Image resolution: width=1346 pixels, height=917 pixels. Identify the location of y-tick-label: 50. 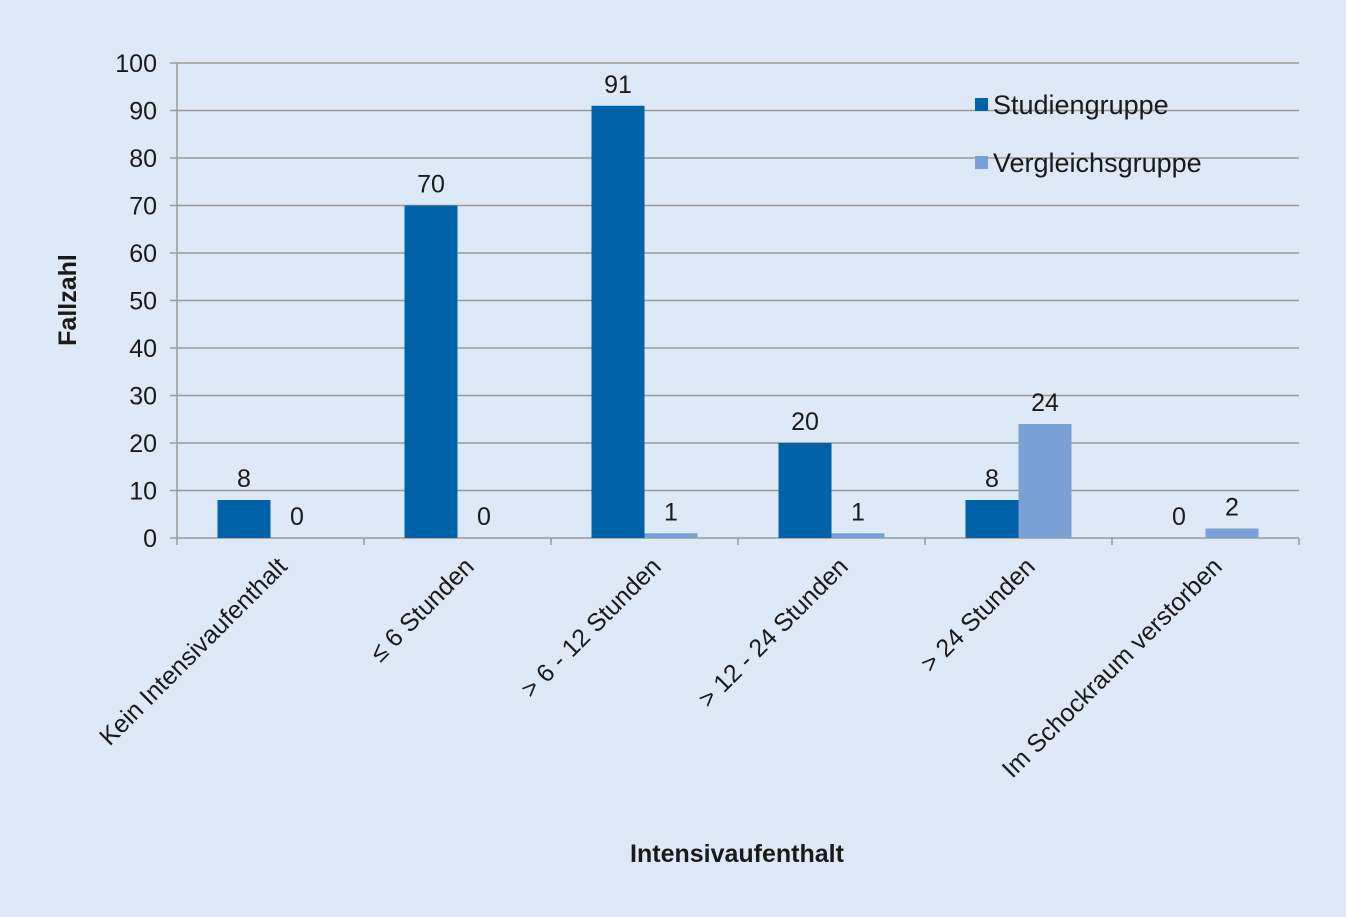
(143, 302).